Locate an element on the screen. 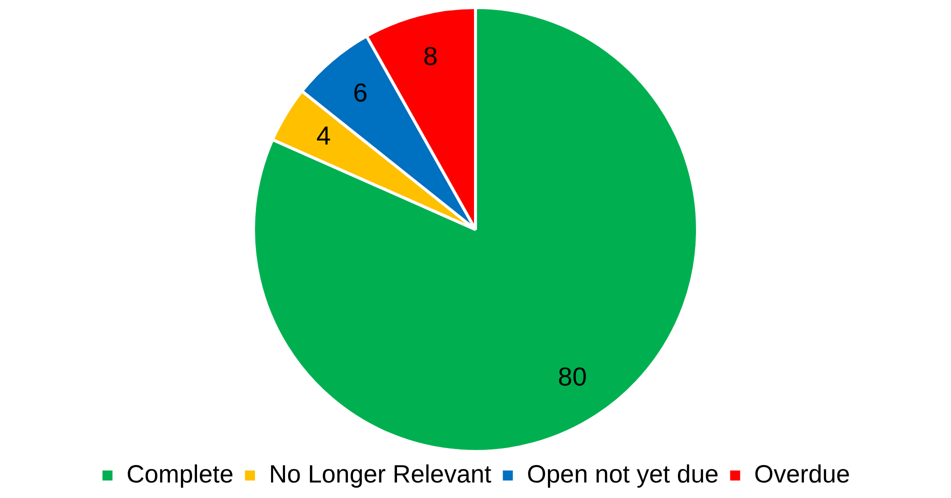 The image size is (951, 498). legend-label: Overdue is located at coordinates (802, 474).